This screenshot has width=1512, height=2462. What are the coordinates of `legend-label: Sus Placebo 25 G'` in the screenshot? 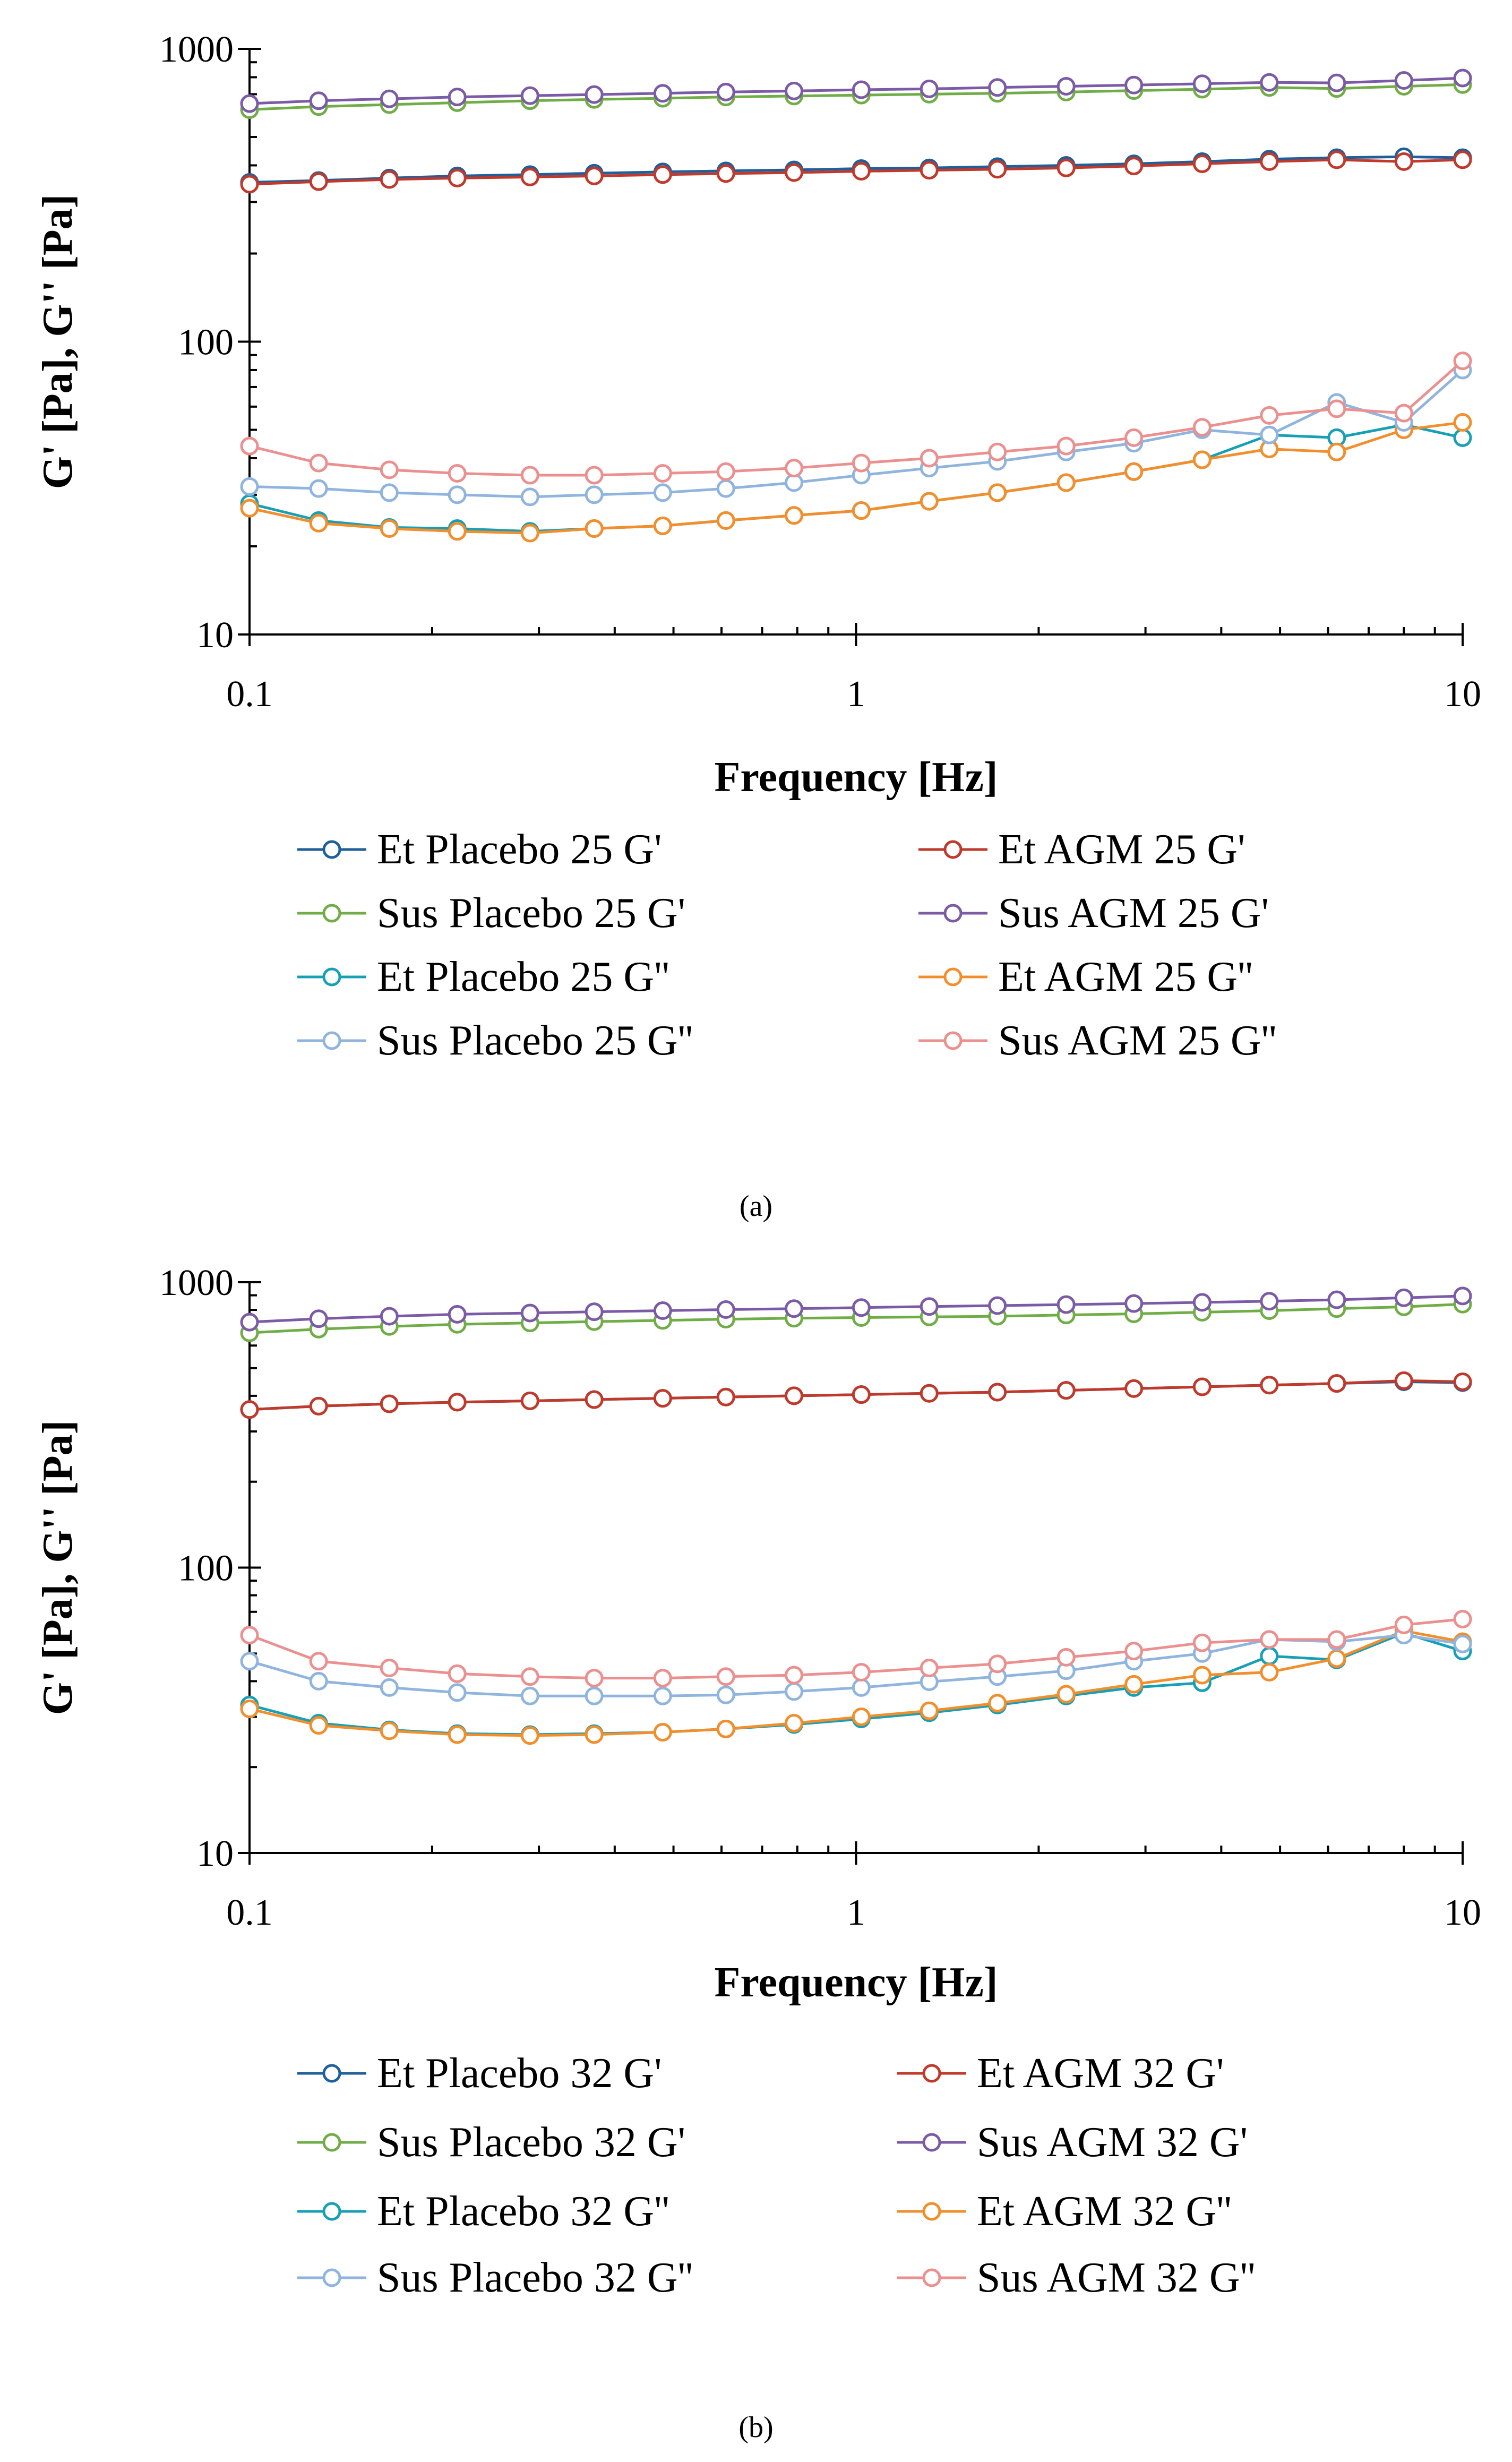 It's located at (531, 913).